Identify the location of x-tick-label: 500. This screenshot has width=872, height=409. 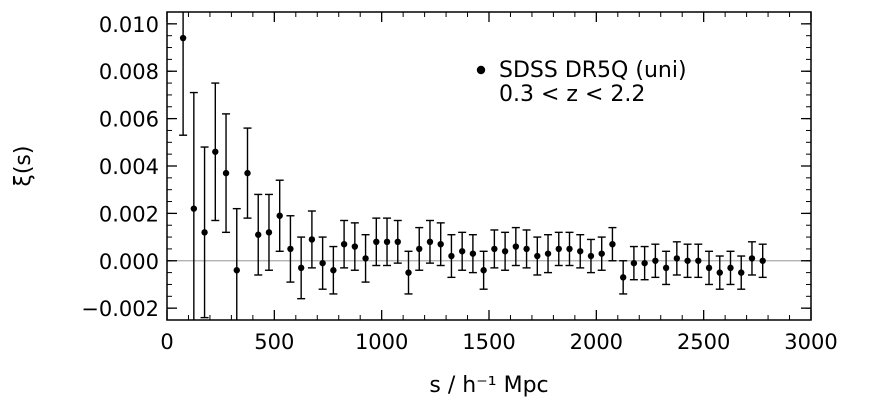
(274, 342).